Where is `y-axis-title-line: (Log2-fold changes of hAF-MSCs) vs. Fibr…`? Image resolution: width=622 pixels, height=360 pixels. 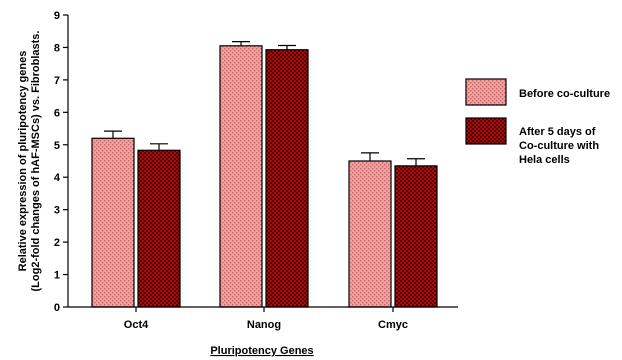
y-axis-title-line: (Log2-fold changes of hAF-MSCs) vs. Fibr… is located at coordinates (36, 161).